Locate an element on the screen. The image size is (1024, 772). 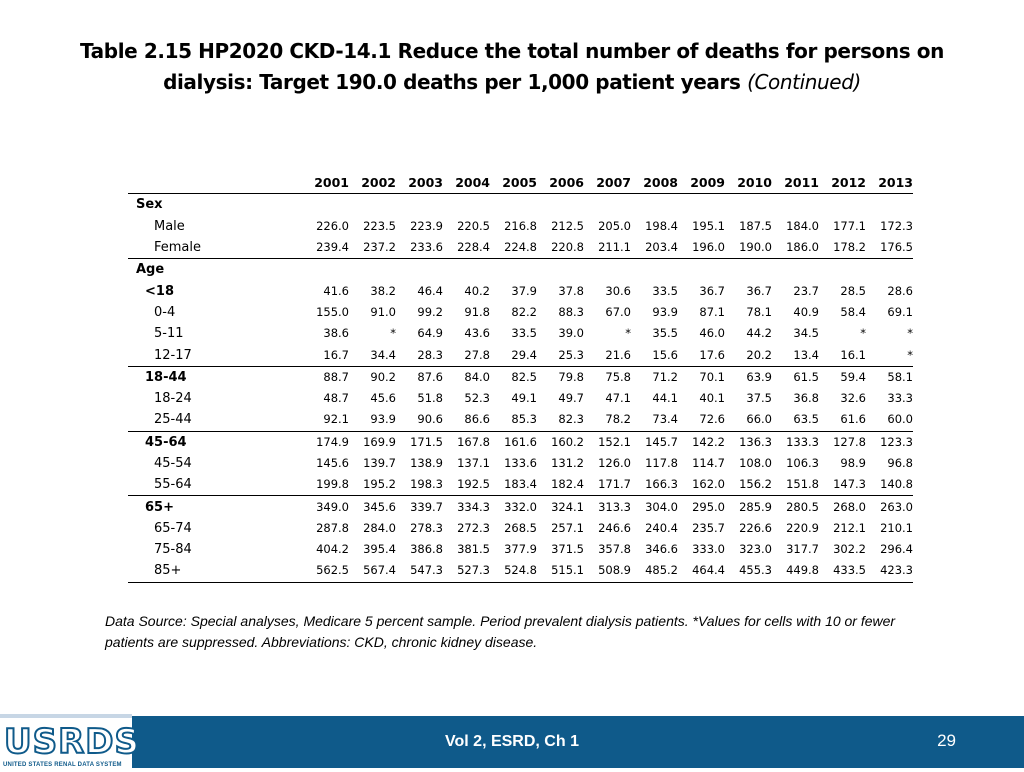
table-cell: 20.2 is located at coordinates (759, 354).